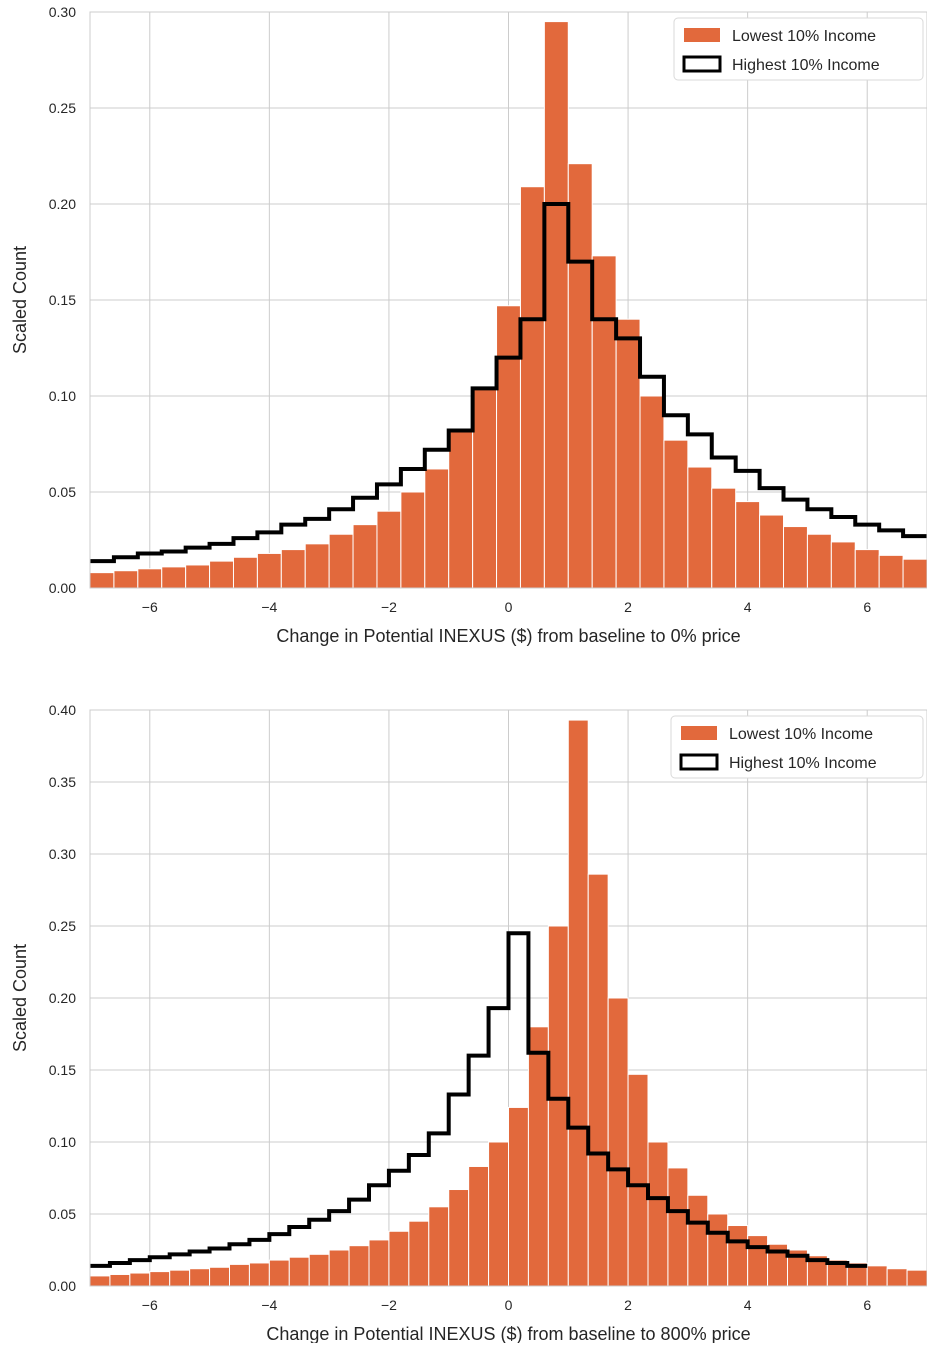 The width and height of the screenshot is (927, 1348). I want to click on y-axis-label: Scaled Count, so click(20, 998).